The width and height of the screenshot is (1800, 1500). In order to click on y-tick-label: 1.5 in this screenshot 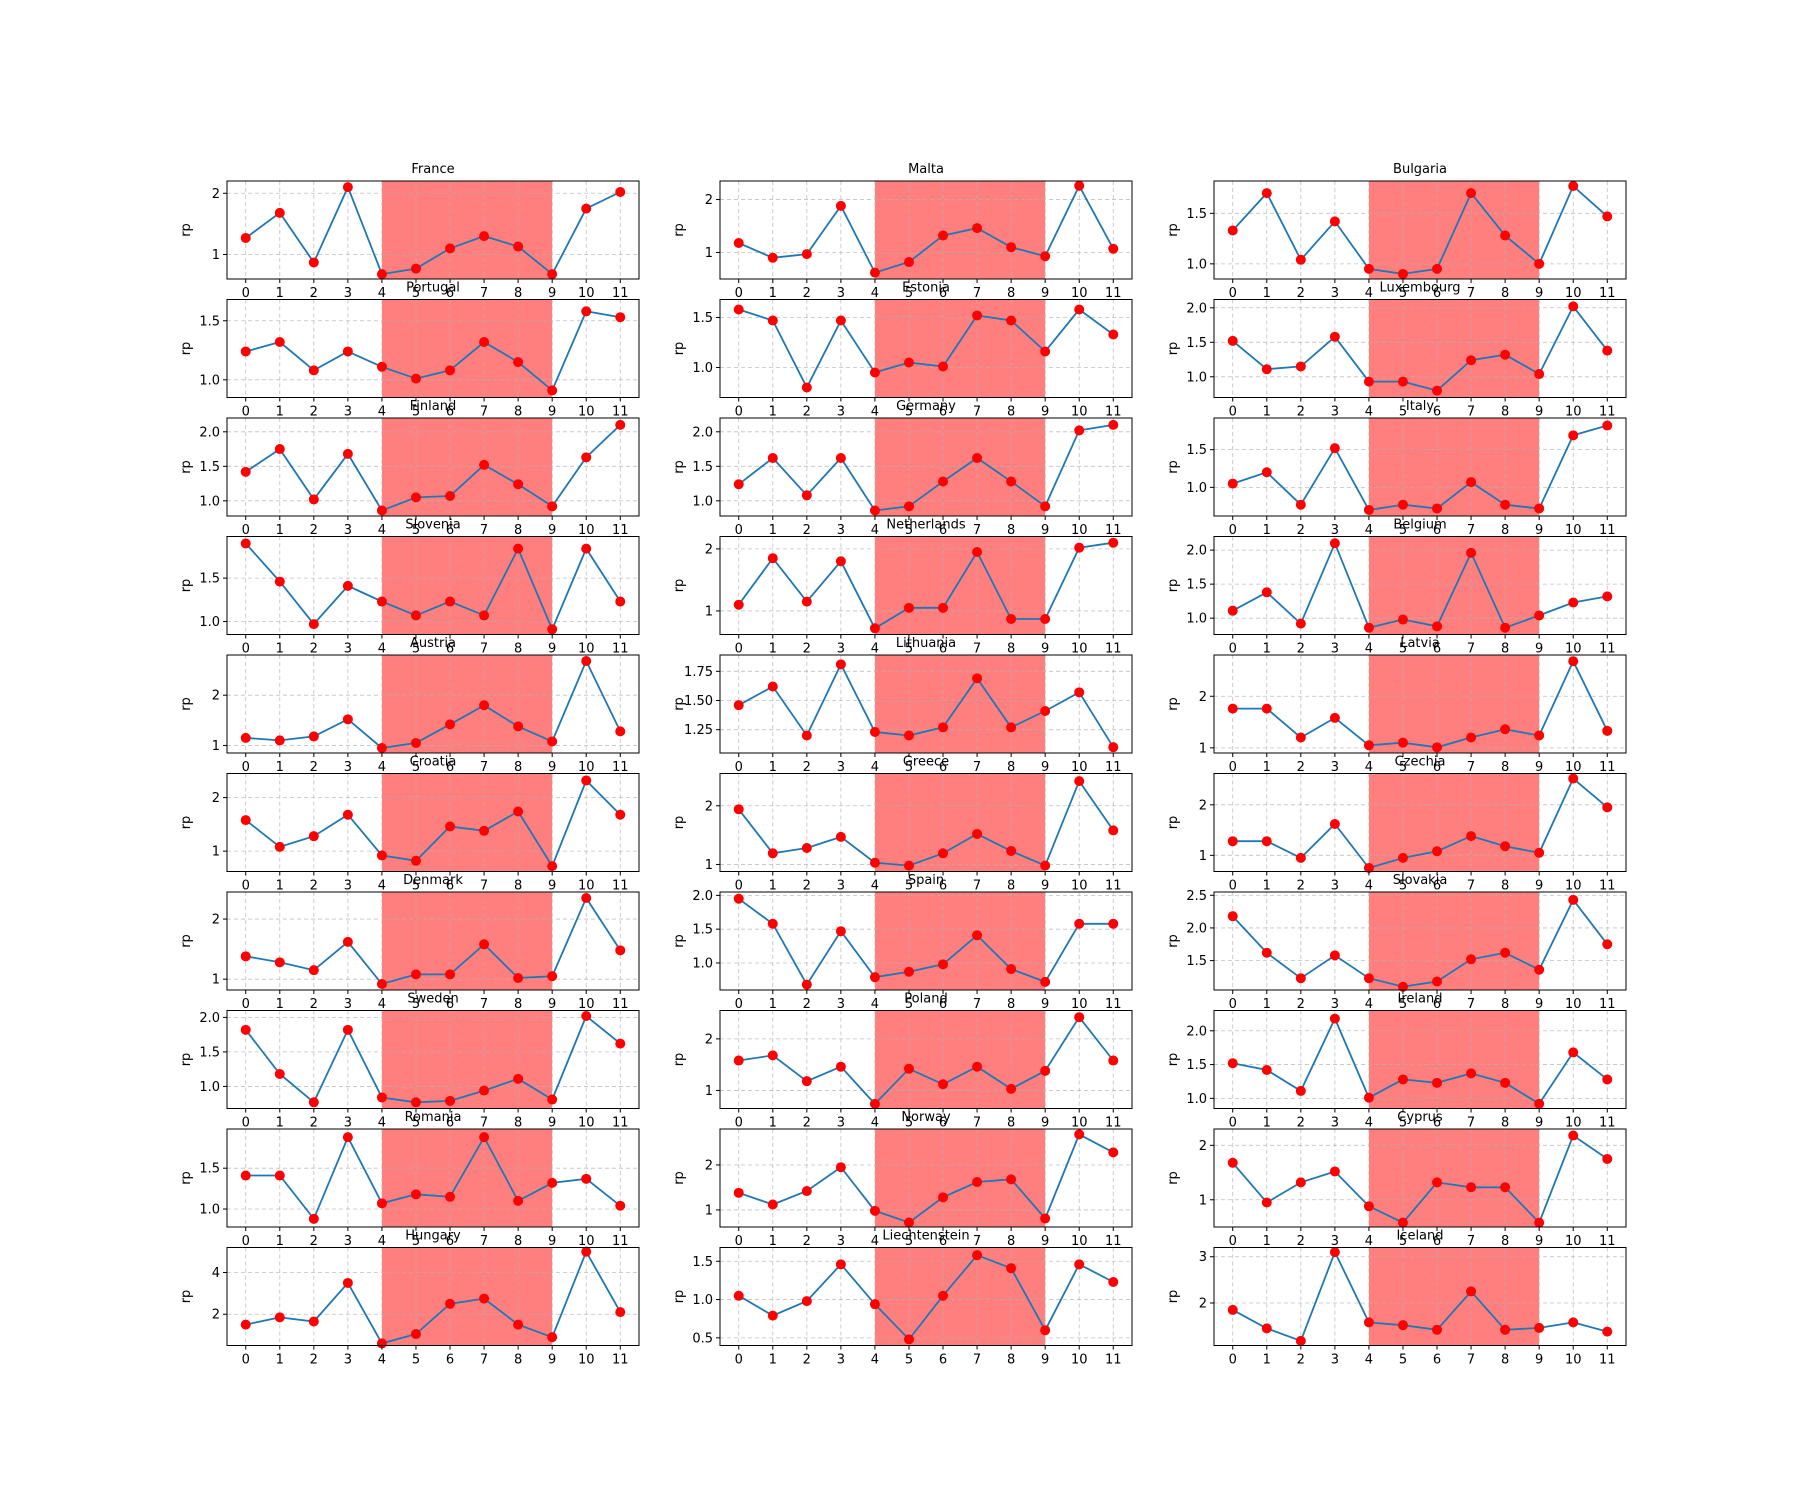, I will do `click(1196, 1065)`.